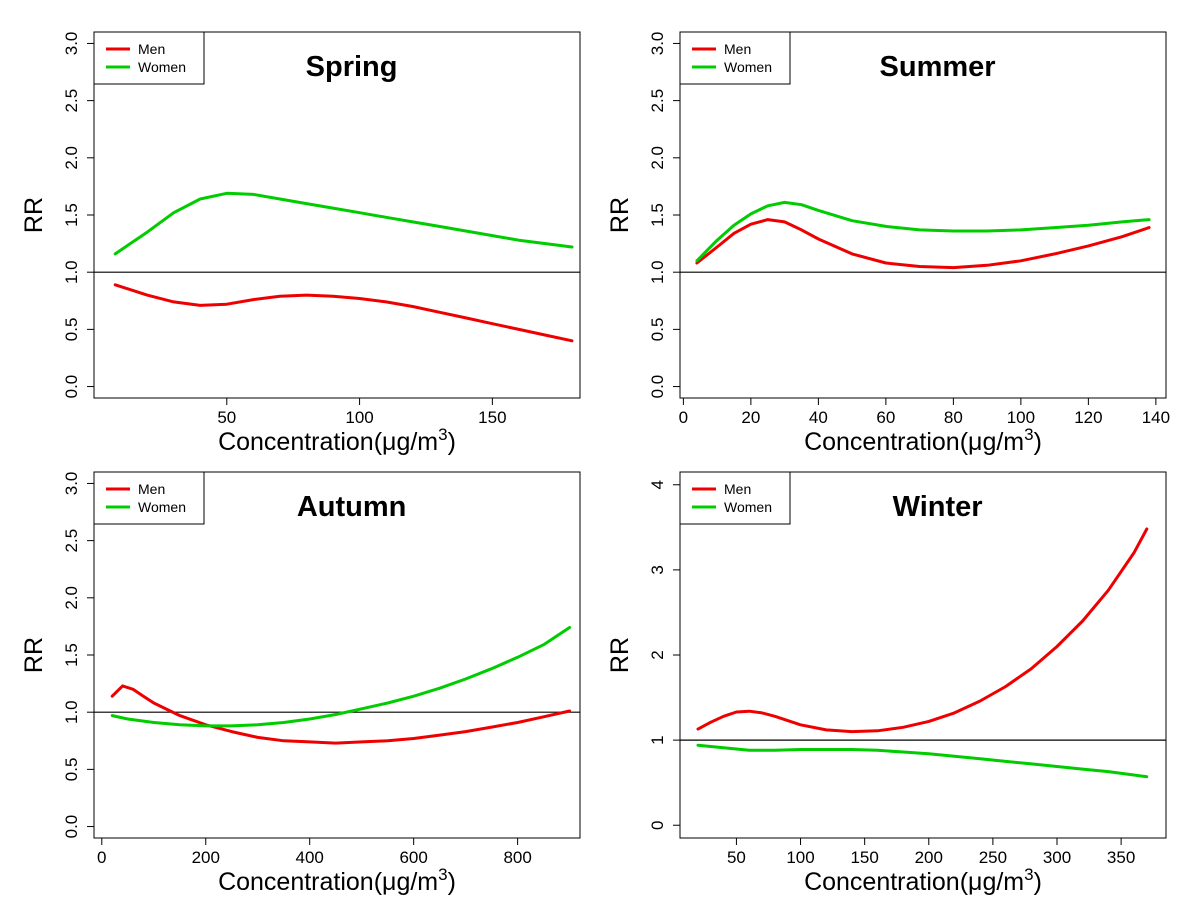 The image size is (1200, 920). What do you see at coordinates (71, 44) in the screenshot?
I see `spring-y-tick-label: 3.0` at bounding box center [71, 44].